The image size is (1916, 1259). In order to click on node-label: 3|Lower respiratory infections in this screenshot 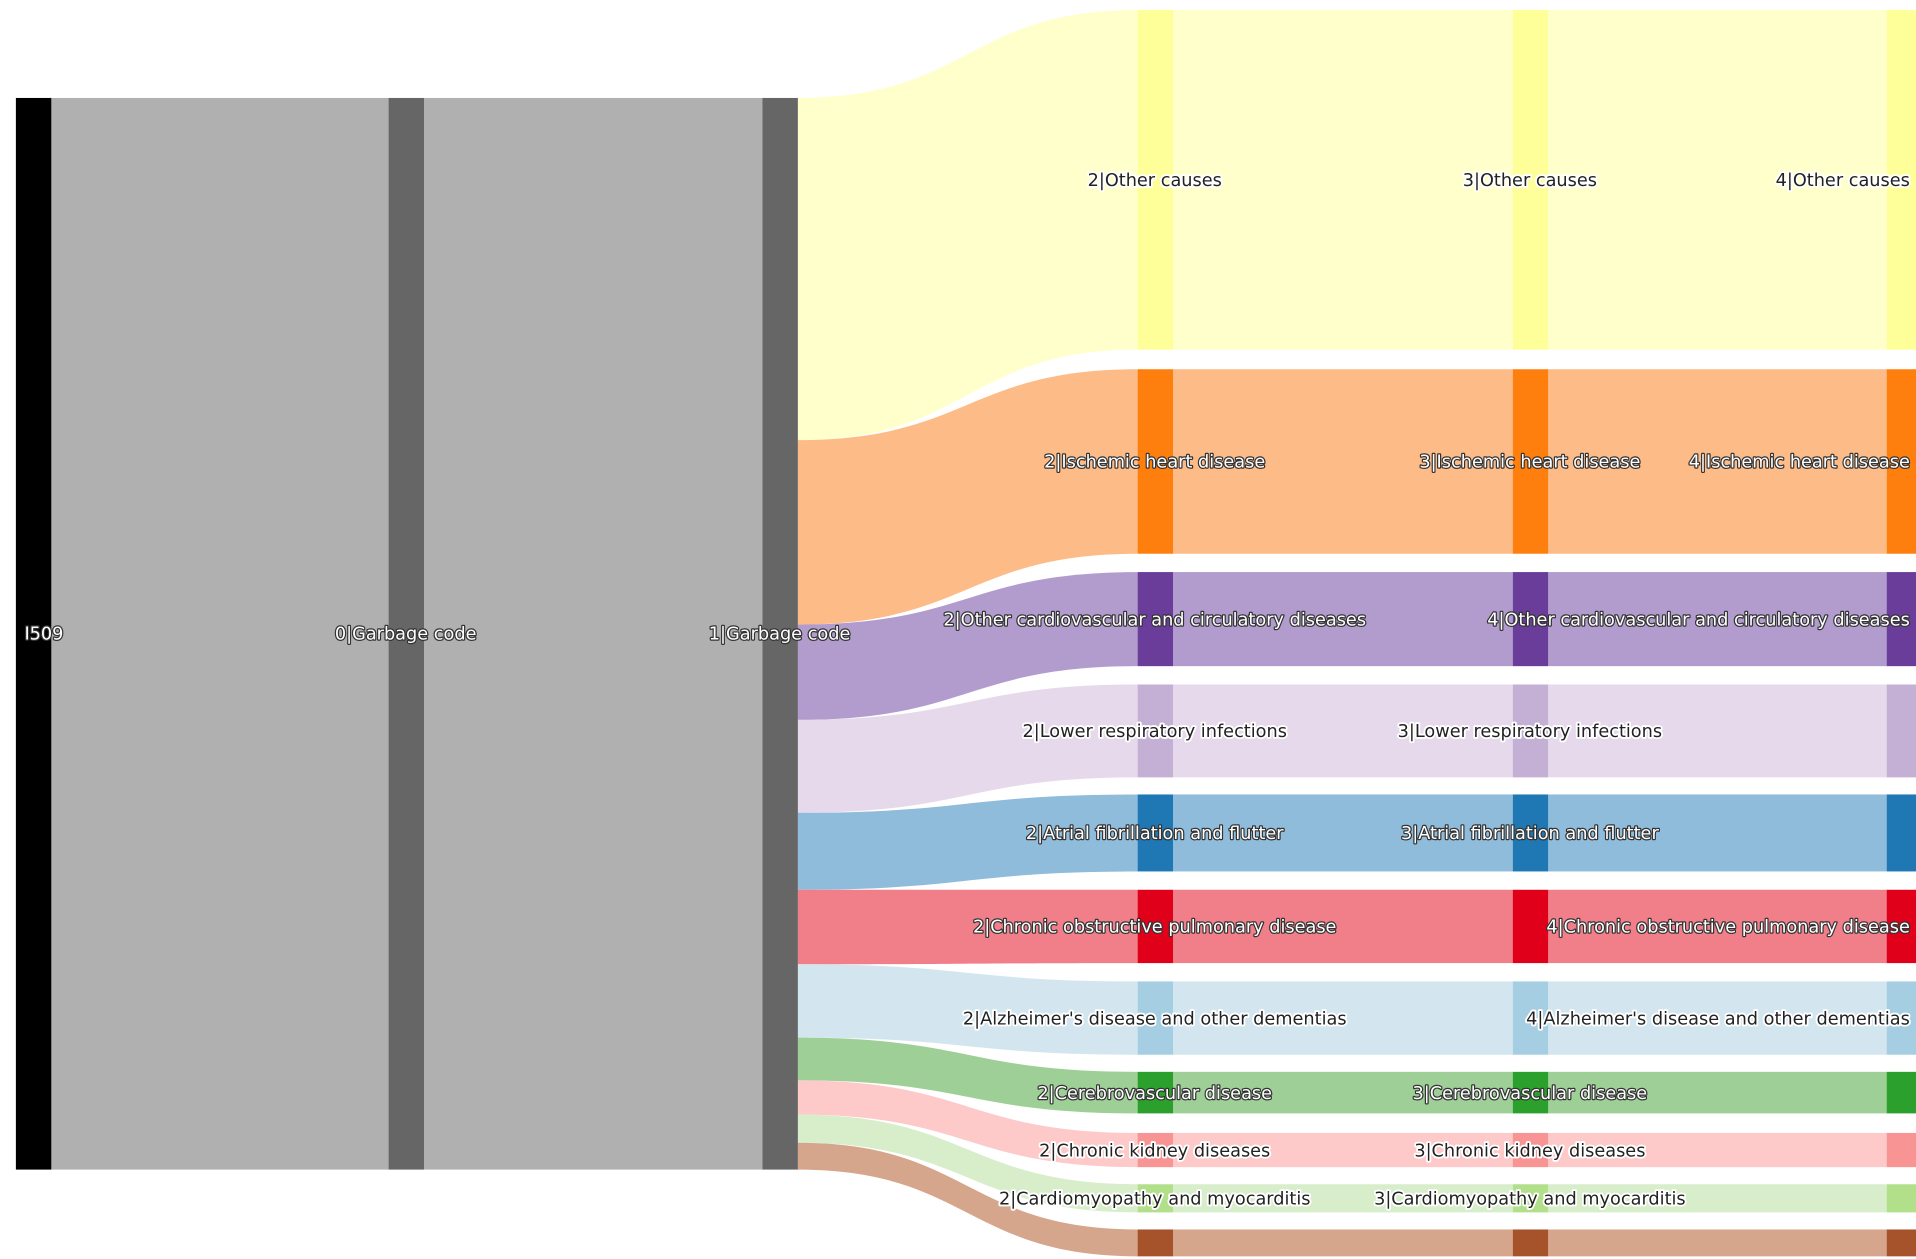, I will do `click(1530, 732)`.